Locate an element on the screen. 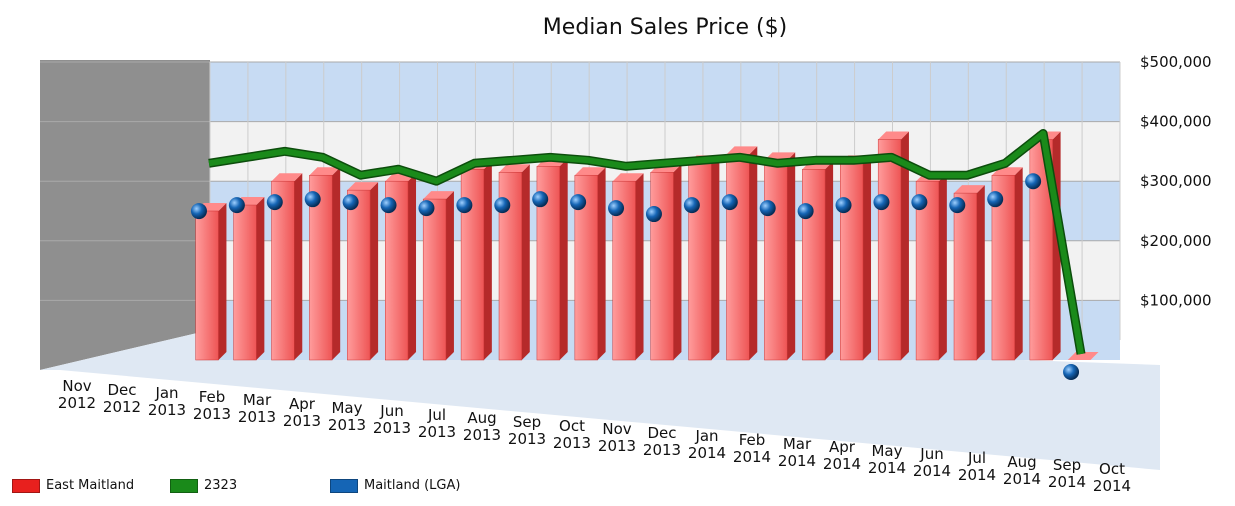 This screenshot has height=506, width=1235. x-tick-label: Oct 2014 is located at coordinates (1112, 477).